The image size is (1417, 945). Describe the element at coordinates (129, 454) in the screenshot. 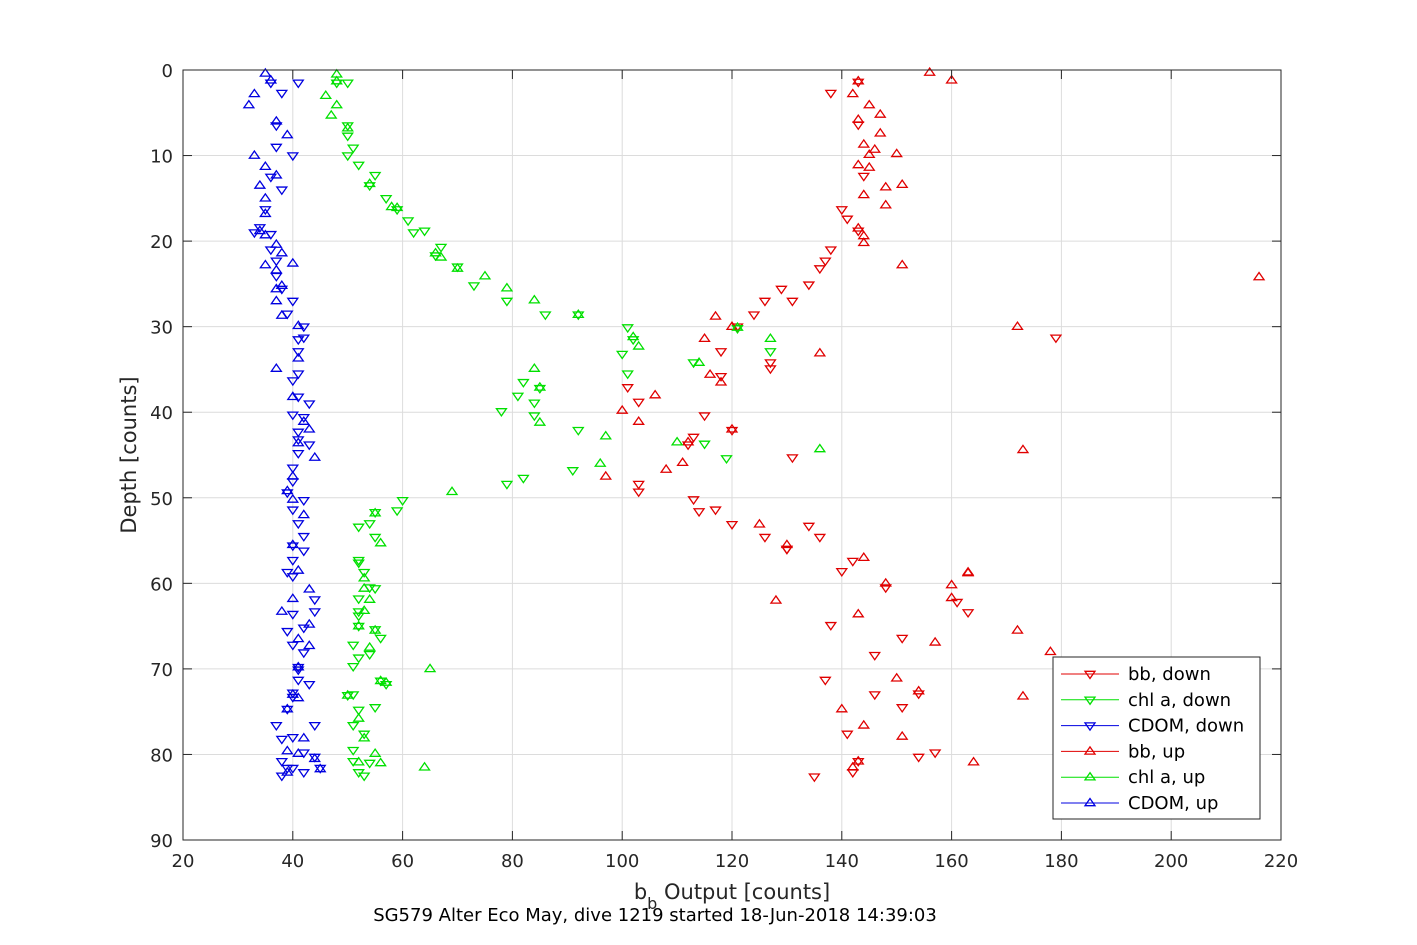

I see `y-axis-label: Depth [counts]` at that location.